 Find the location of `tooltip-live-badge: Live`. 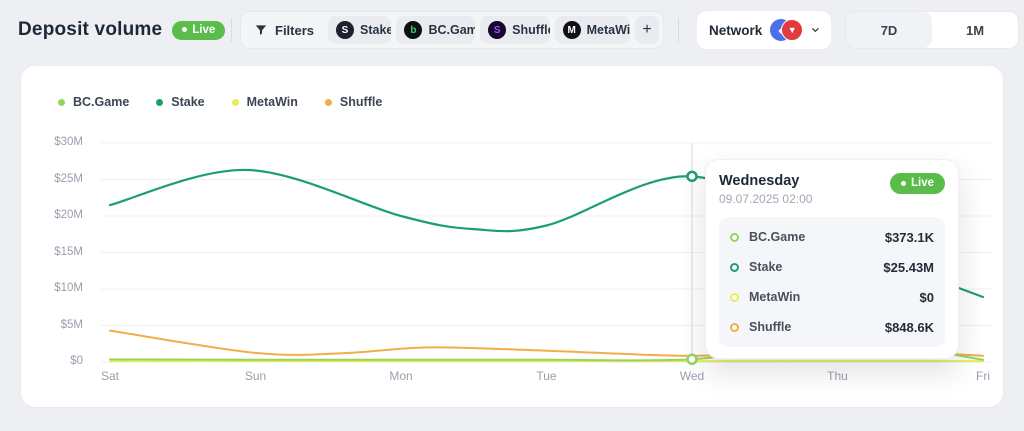

tooltip-live-badge: Live is located at coordinates (917, 183).